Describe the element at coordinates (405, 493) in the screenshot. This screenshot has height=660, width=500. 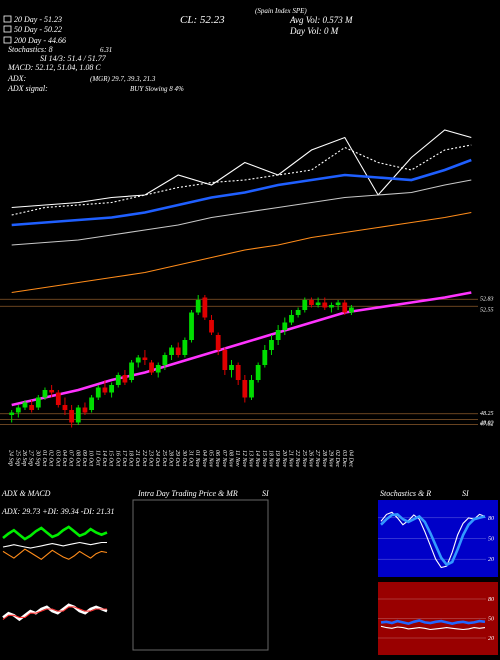
I see `panel-title: Stochastics & R` at that location.